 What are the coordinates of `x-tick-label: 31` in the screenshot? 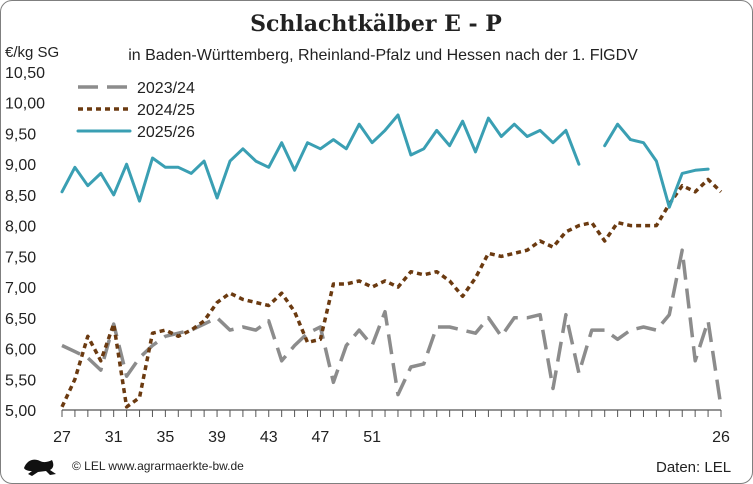 It's located at (114, 437).